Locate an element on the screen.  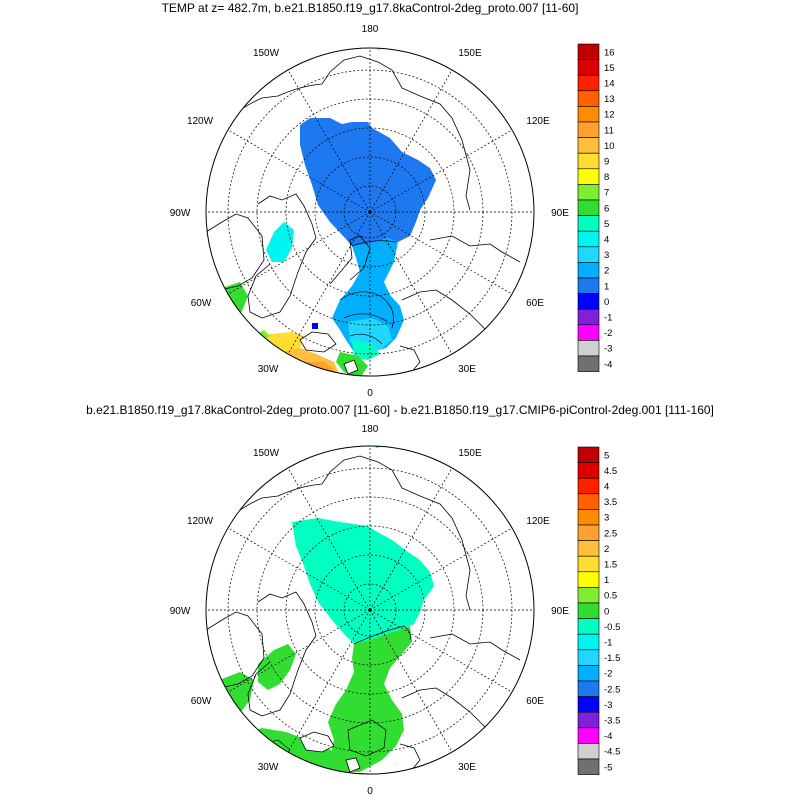
colorbar-label: 15 is located at coordinates (609, 68).